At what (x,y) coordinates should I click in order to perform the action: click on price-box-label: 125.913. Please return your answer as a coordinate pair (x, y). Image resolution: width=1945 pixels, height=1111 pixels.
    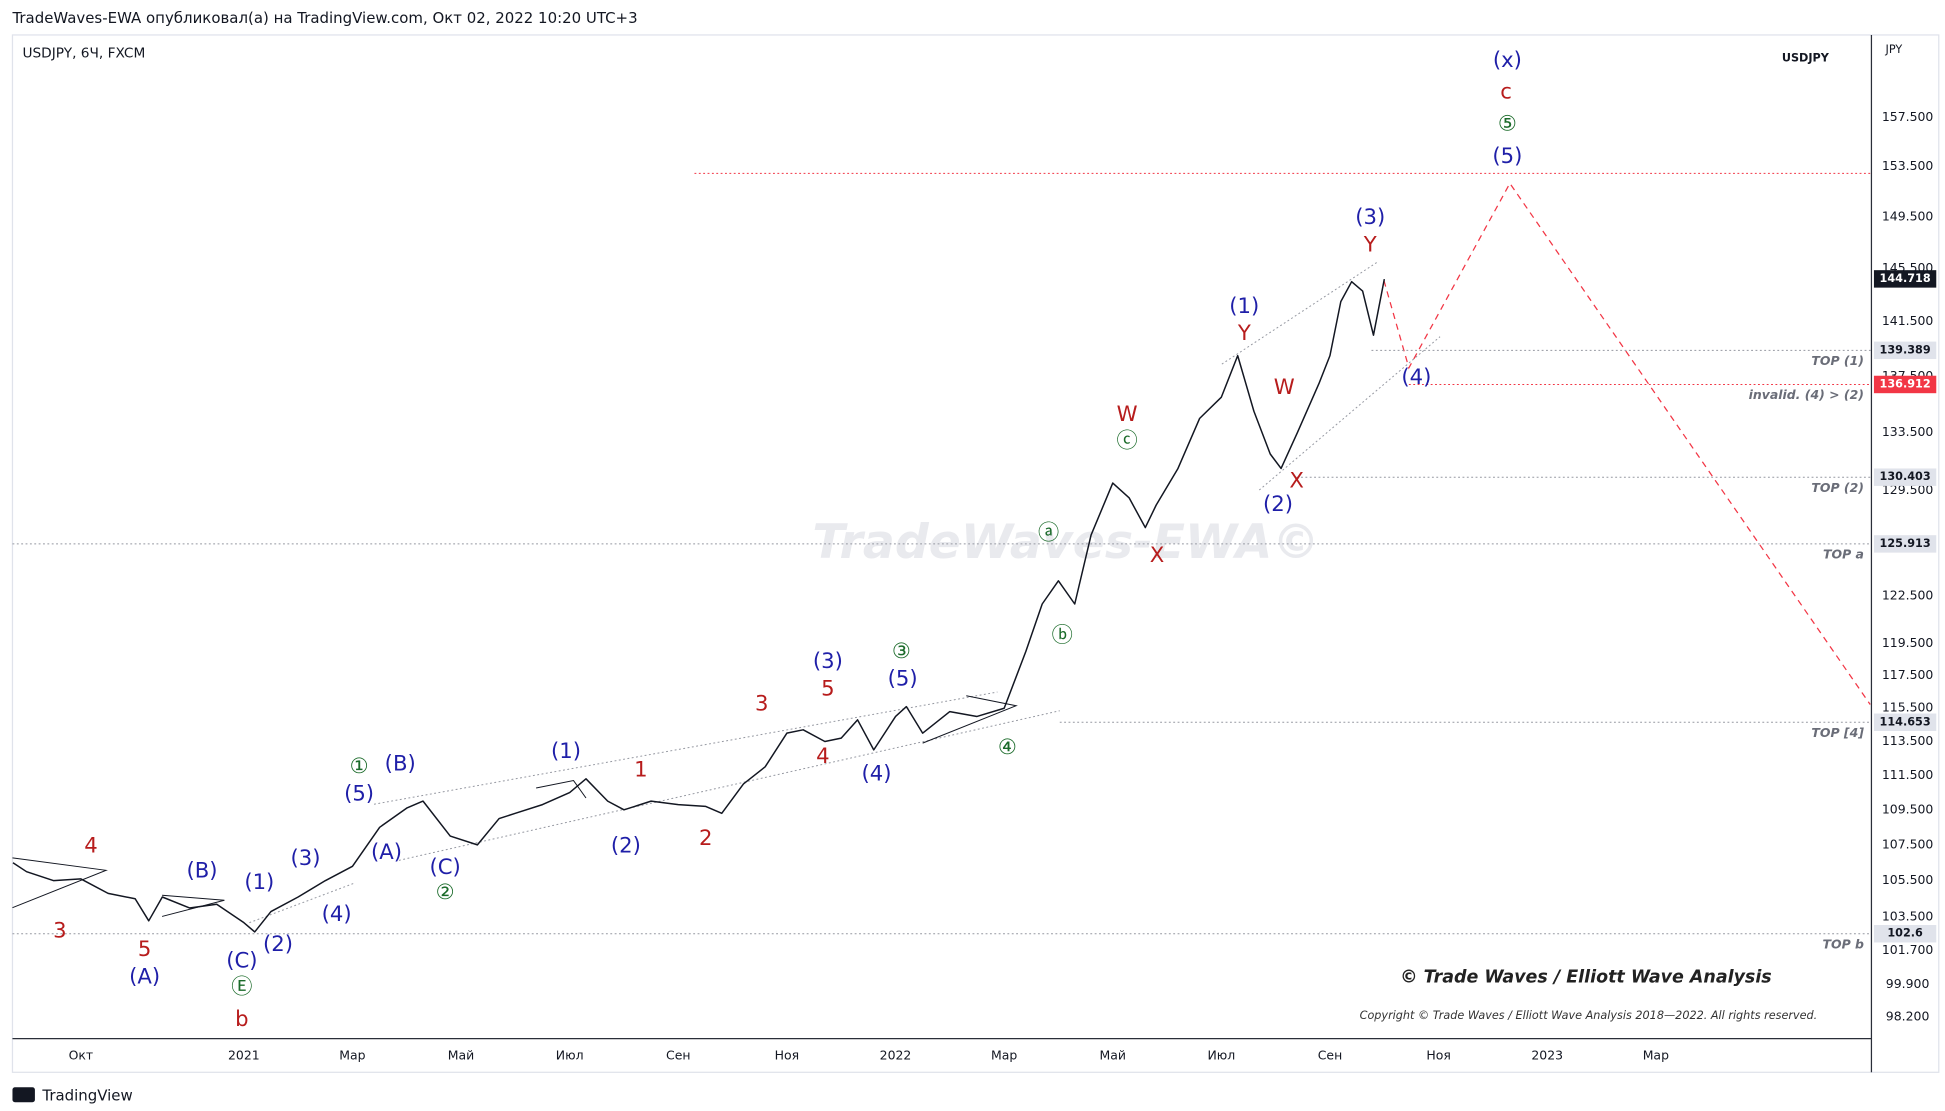
    Looking at the image, I should click on (1905, 543).